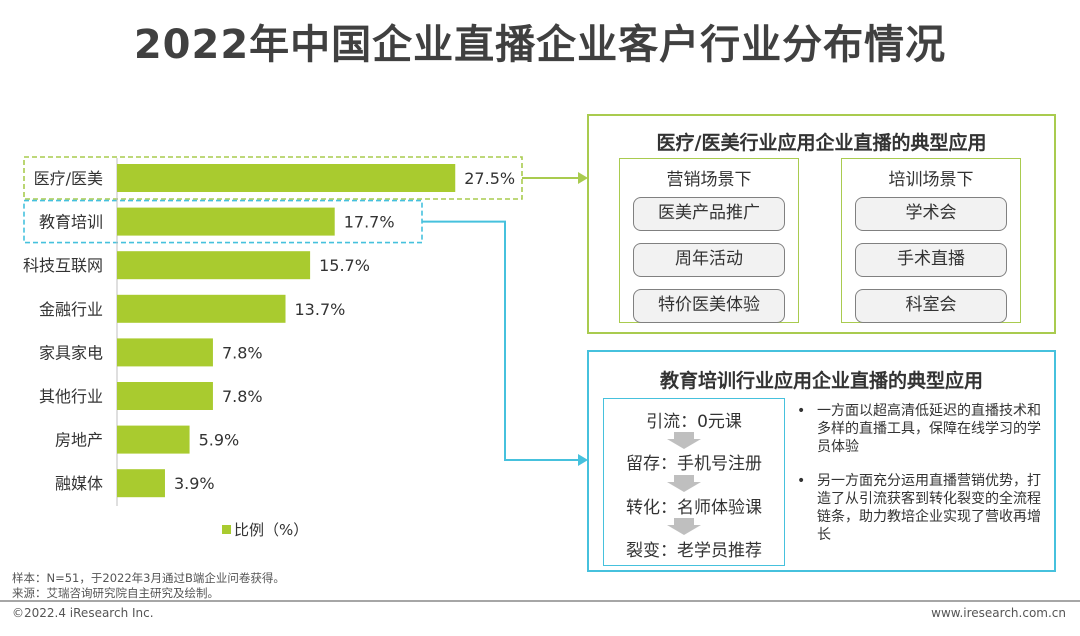 Image resolution: width=1080 pixels, height=636 pixels. What do you see at coordinates (71, 352) in the screenshot?
I see `category-label: 家具家电` at bounding box center [71, 352].